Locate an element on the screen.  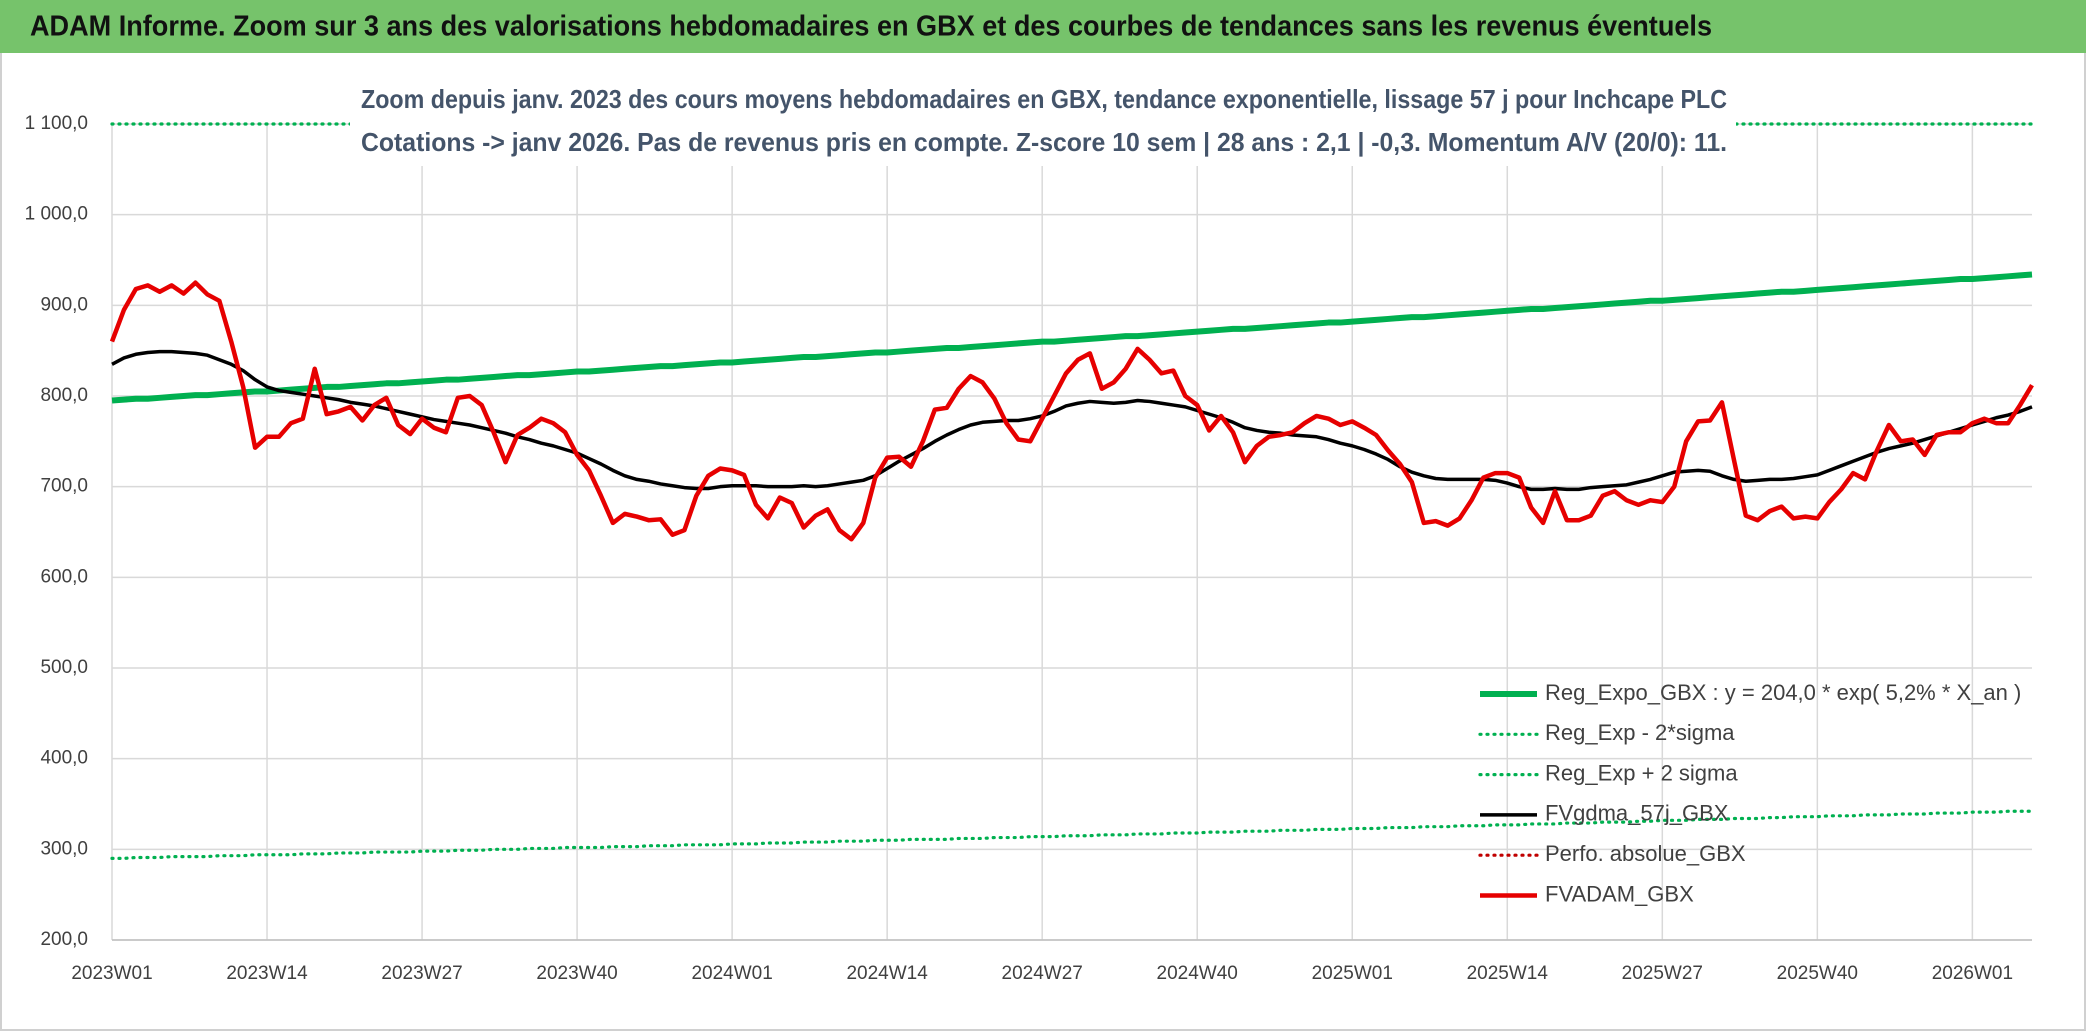
x-tick-label: 2025W40 is located at coordinates (1817, 973).